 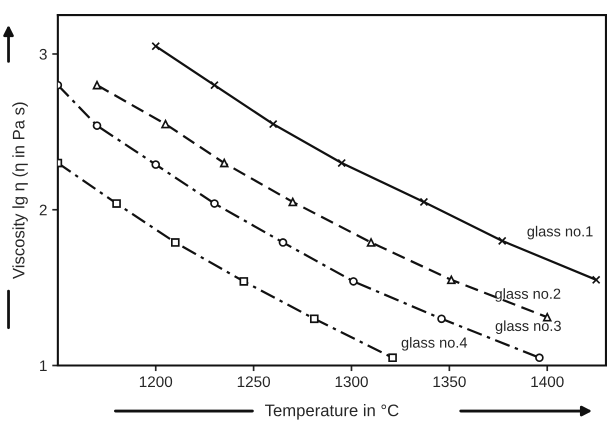 What do you see at coordinates (547, 382) in the screenshot?
I see `x-tick-label: 1400` at bounding box center [547, 382].